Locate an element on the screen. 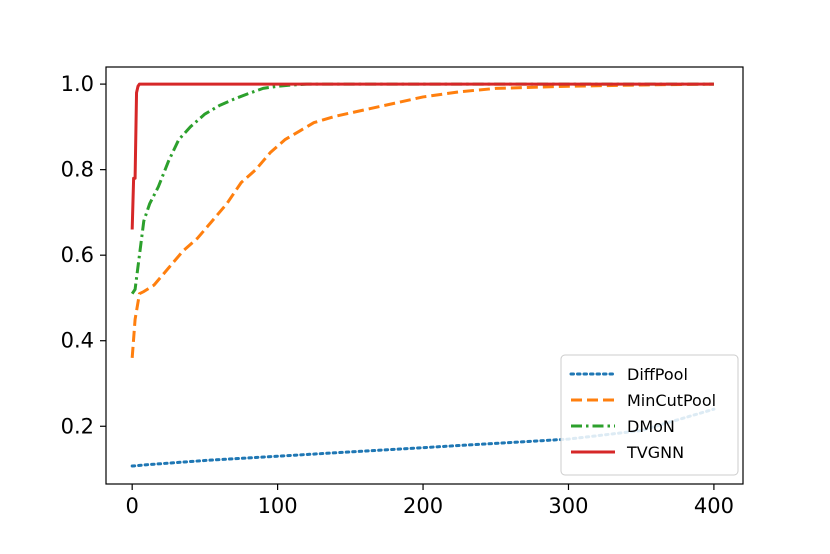 Image resolution: width=830 pixels, height=554 pixels. legend-box is located at coordinates (649, 415).